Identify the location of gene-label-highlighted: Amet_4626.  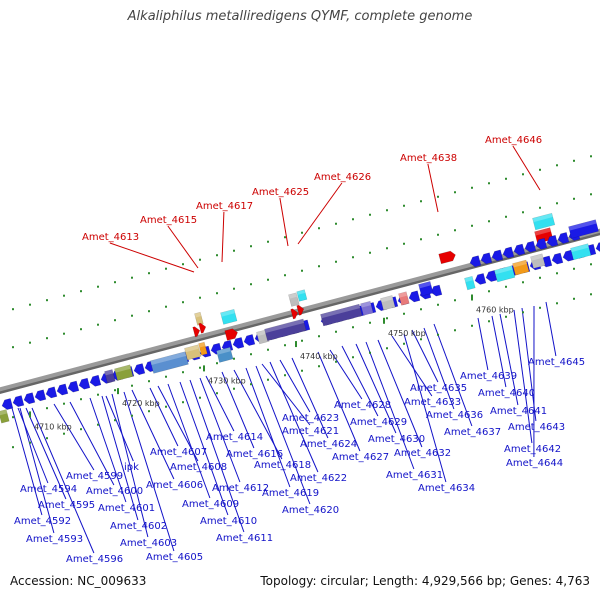
(342, 177).